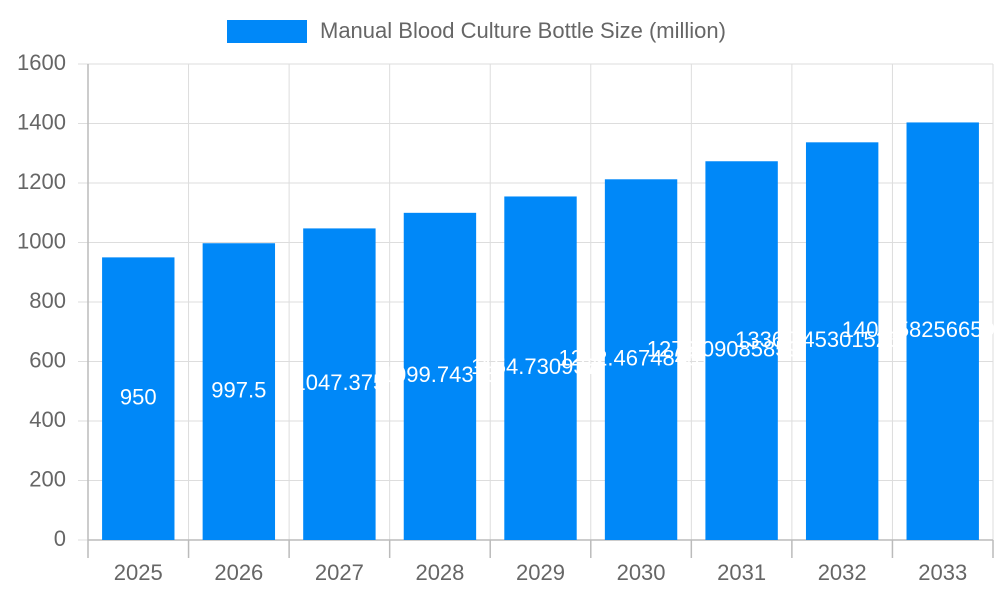 This screenshot has height=600, width=1000. I want to click on data-label: 1403.582566599609, so click(921, 329).